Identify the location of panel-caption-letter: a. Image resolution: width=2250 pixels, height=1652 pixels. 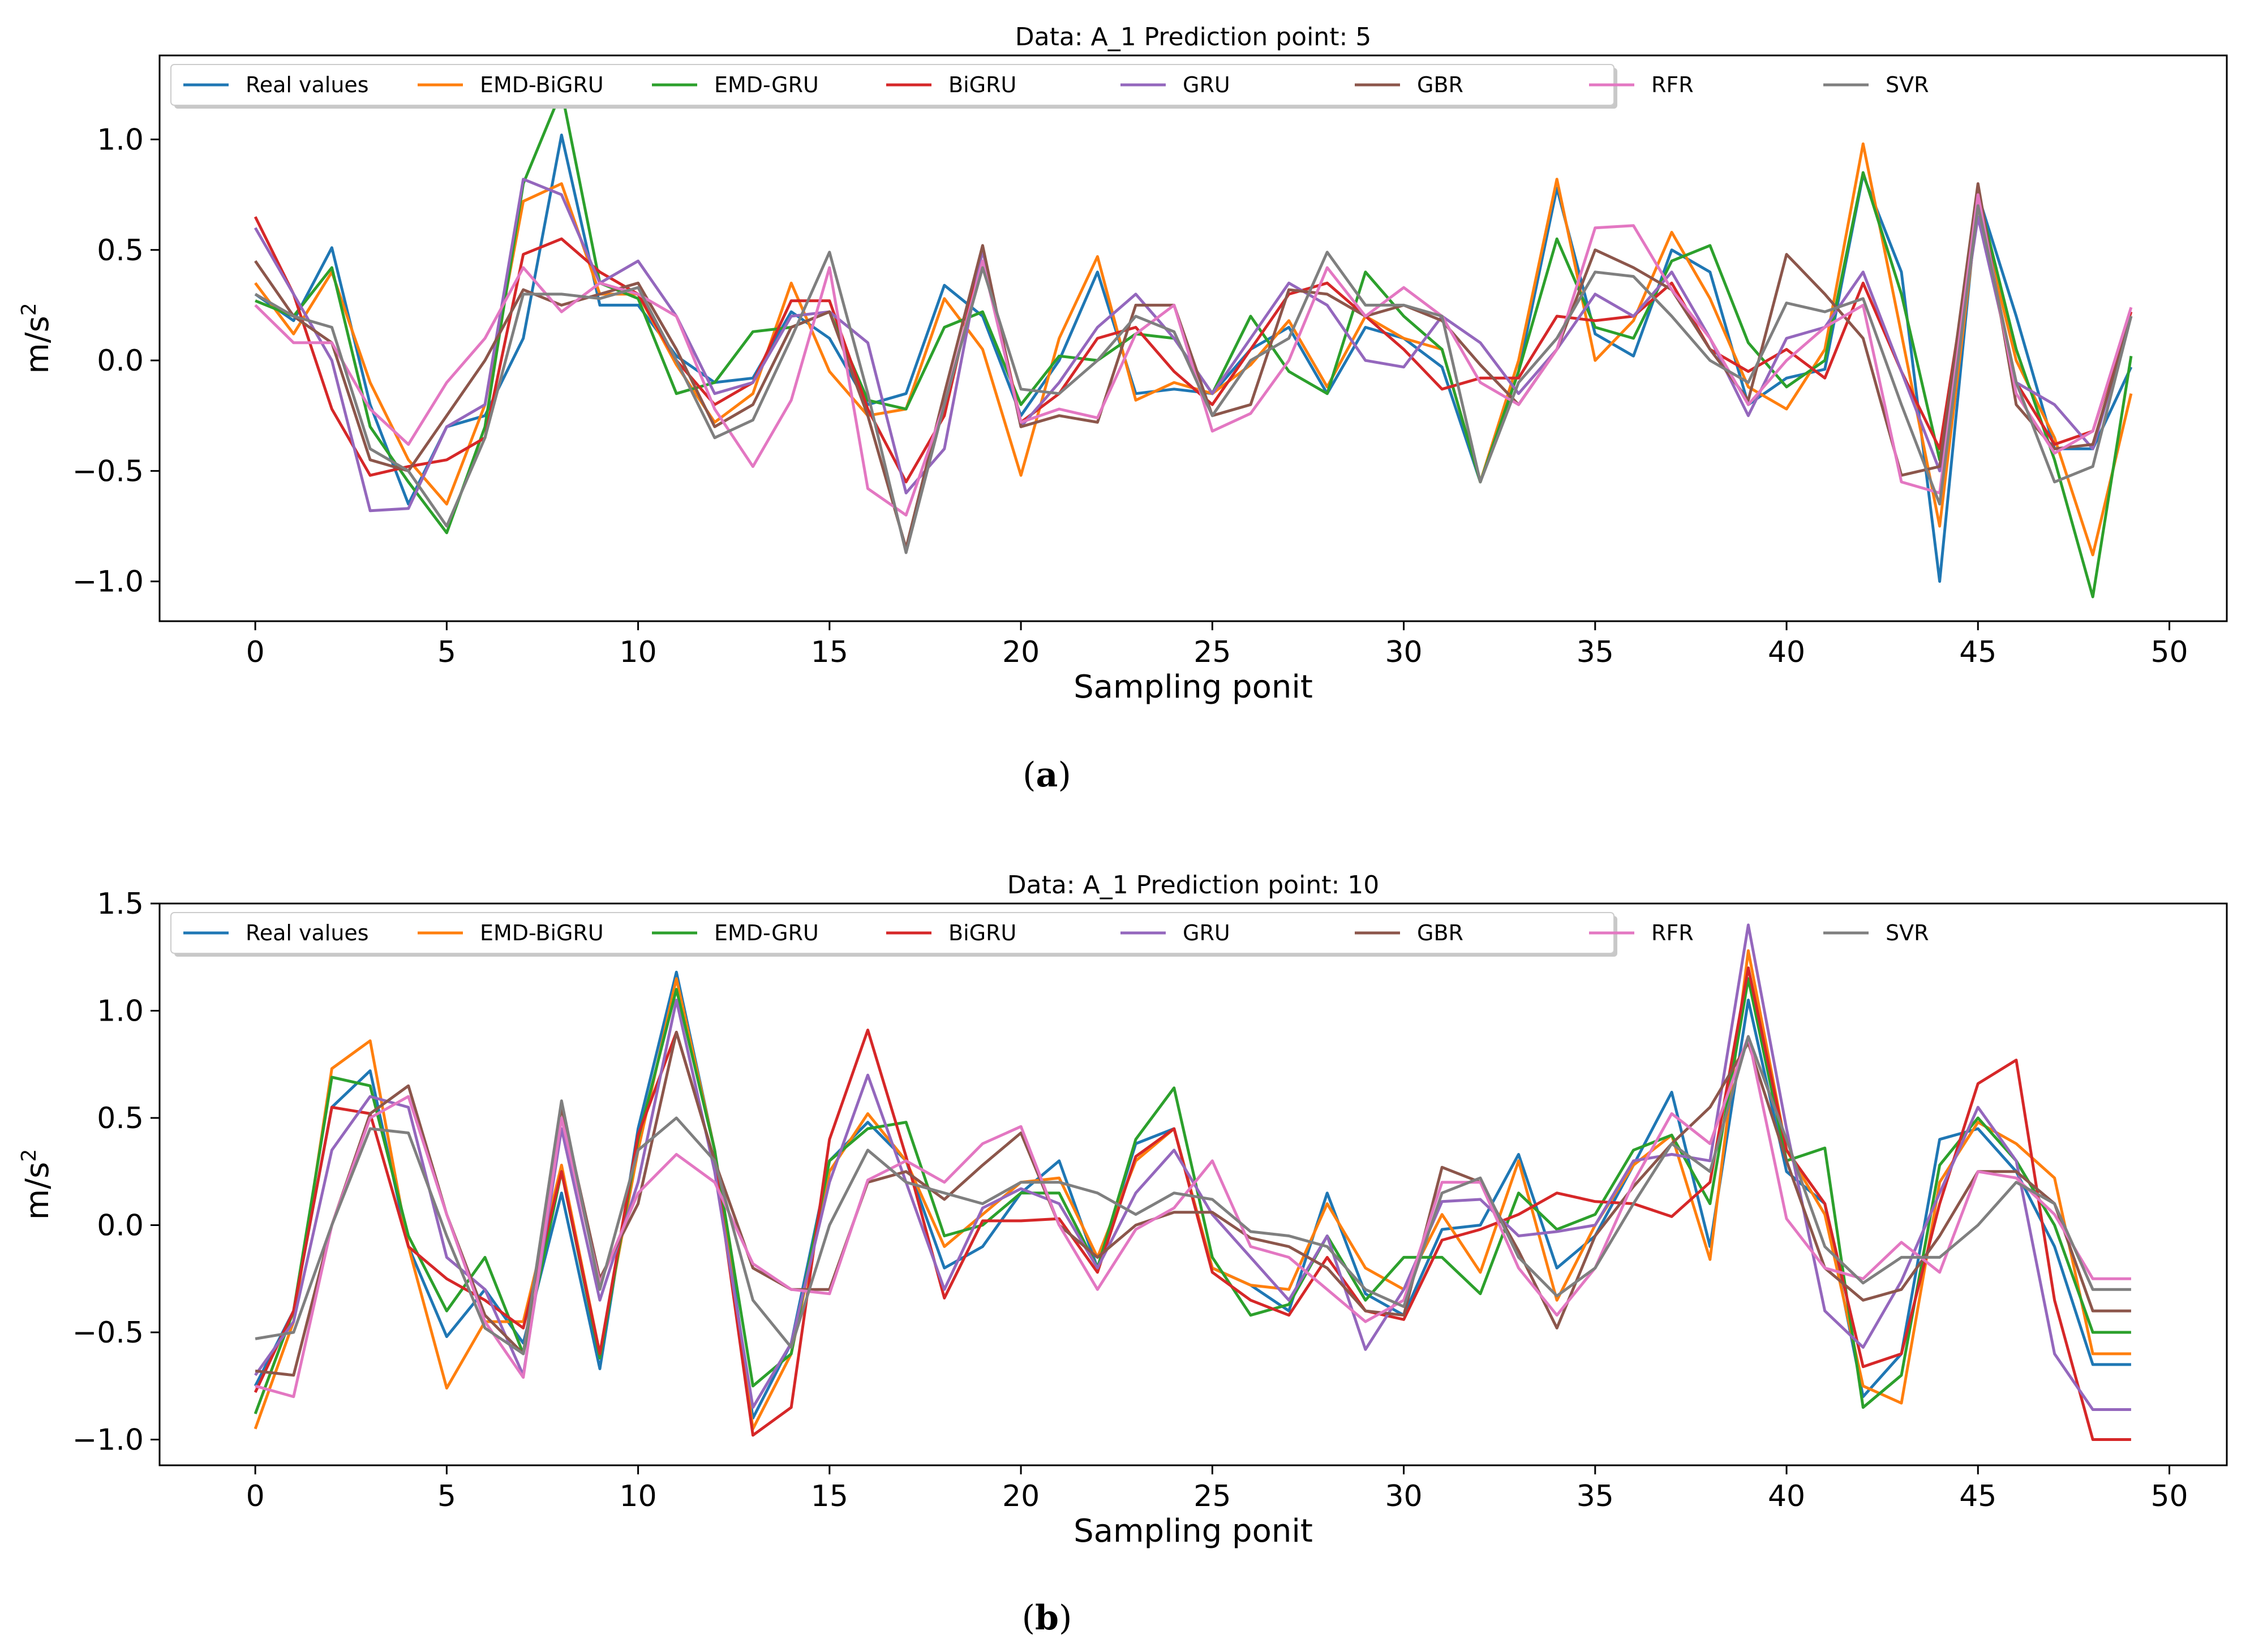
(1047, 775).